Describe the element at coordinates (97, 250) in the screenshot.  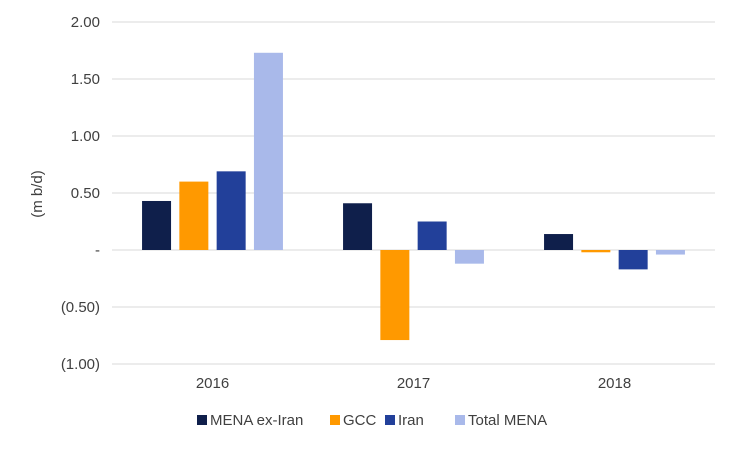
I see `y-tick-label: -` at that location.